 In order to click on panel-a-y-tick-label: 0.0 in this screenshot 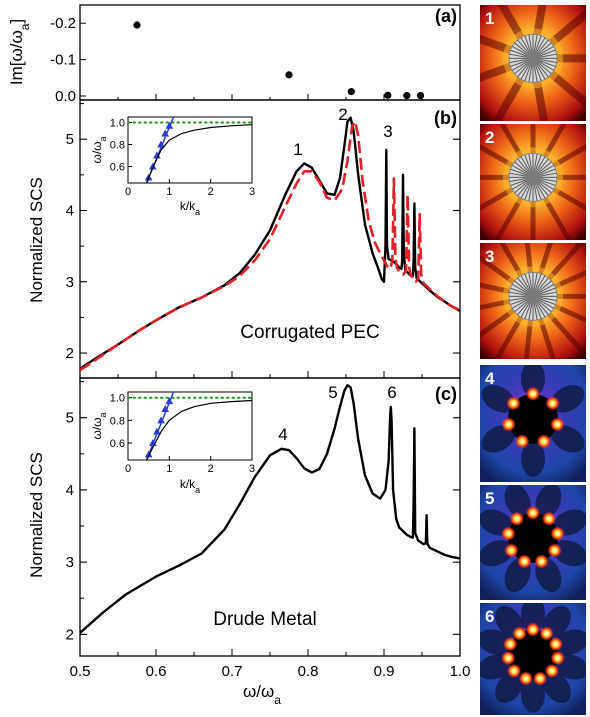, I will do `click(65, 96)`.